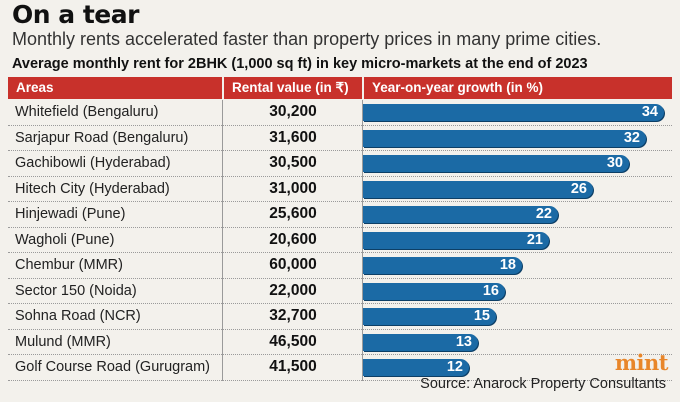 This screenshot has height=402, width=680. Describe the element at coordinates (460, 214) in the screenshot. I see `growth-bar: 22` at that location.